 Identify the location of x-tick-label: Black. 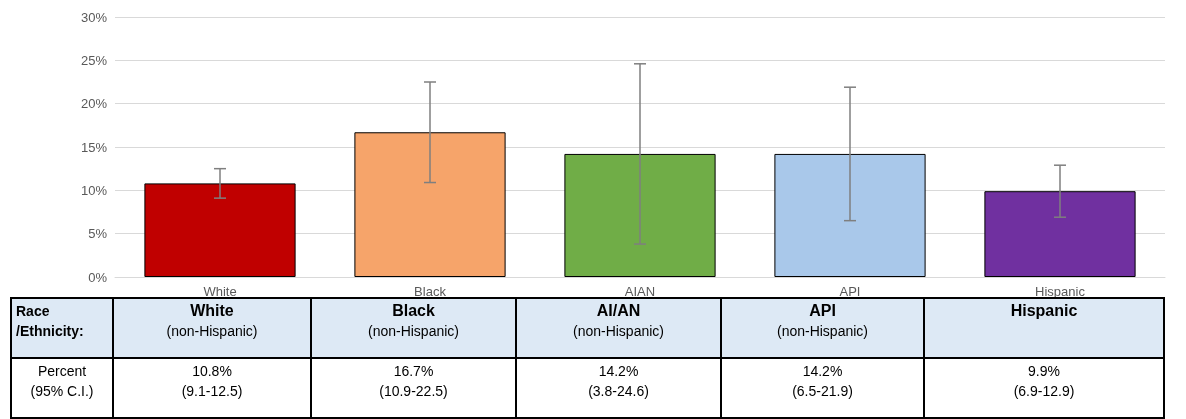
(430, 291).